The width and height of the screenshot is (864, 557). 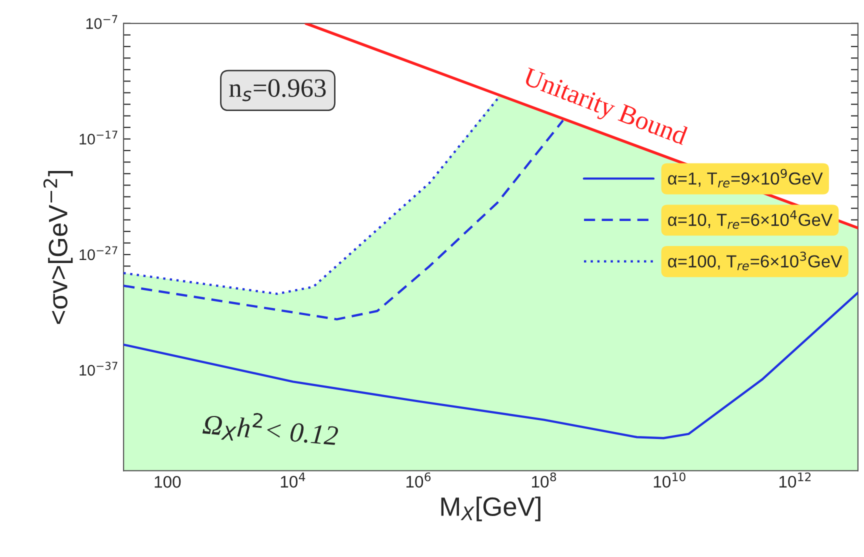 I want to click on y-tick-label: 10$^{−7}$, so click(x=102, y=22).